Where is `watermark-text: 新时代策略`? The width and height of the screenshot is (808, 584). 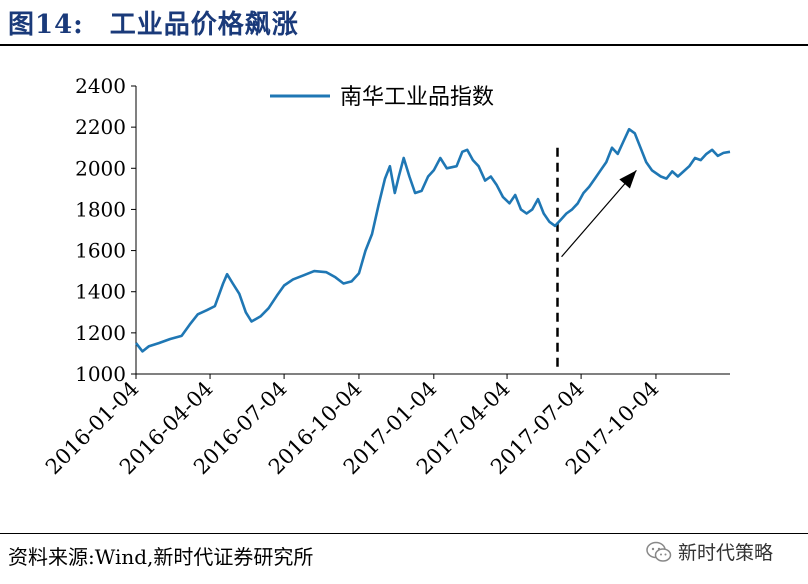
watermark-text: 新时代策略 is located at coordinates (726, 553).